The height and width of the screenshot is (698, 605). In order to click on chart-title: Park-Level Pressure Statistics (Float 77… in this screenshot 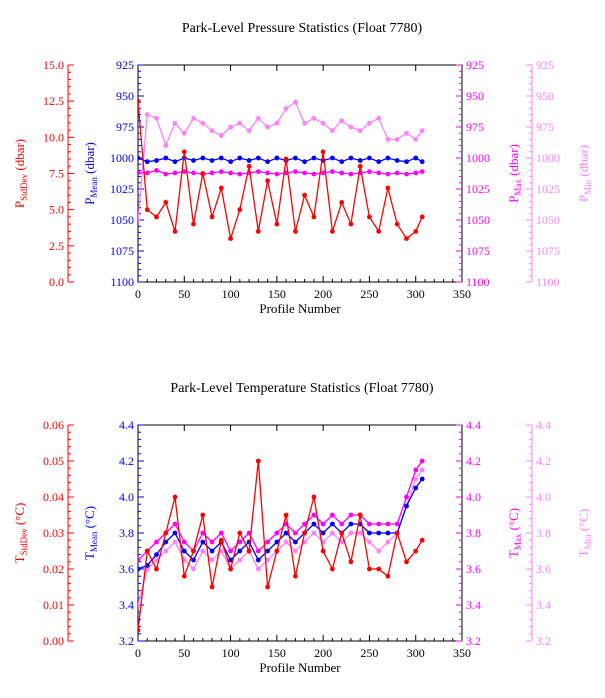, I will do `click(302, 28)`.